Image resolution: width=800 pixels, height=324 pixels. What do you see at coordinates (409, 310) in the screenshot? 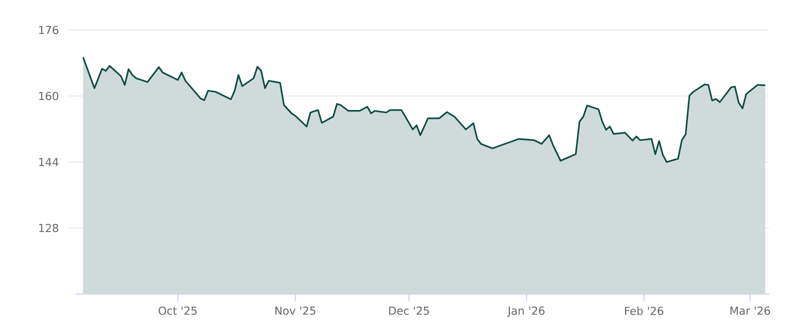
I see `x-tick-label: Dec '25` at bounding box center [409, 310].